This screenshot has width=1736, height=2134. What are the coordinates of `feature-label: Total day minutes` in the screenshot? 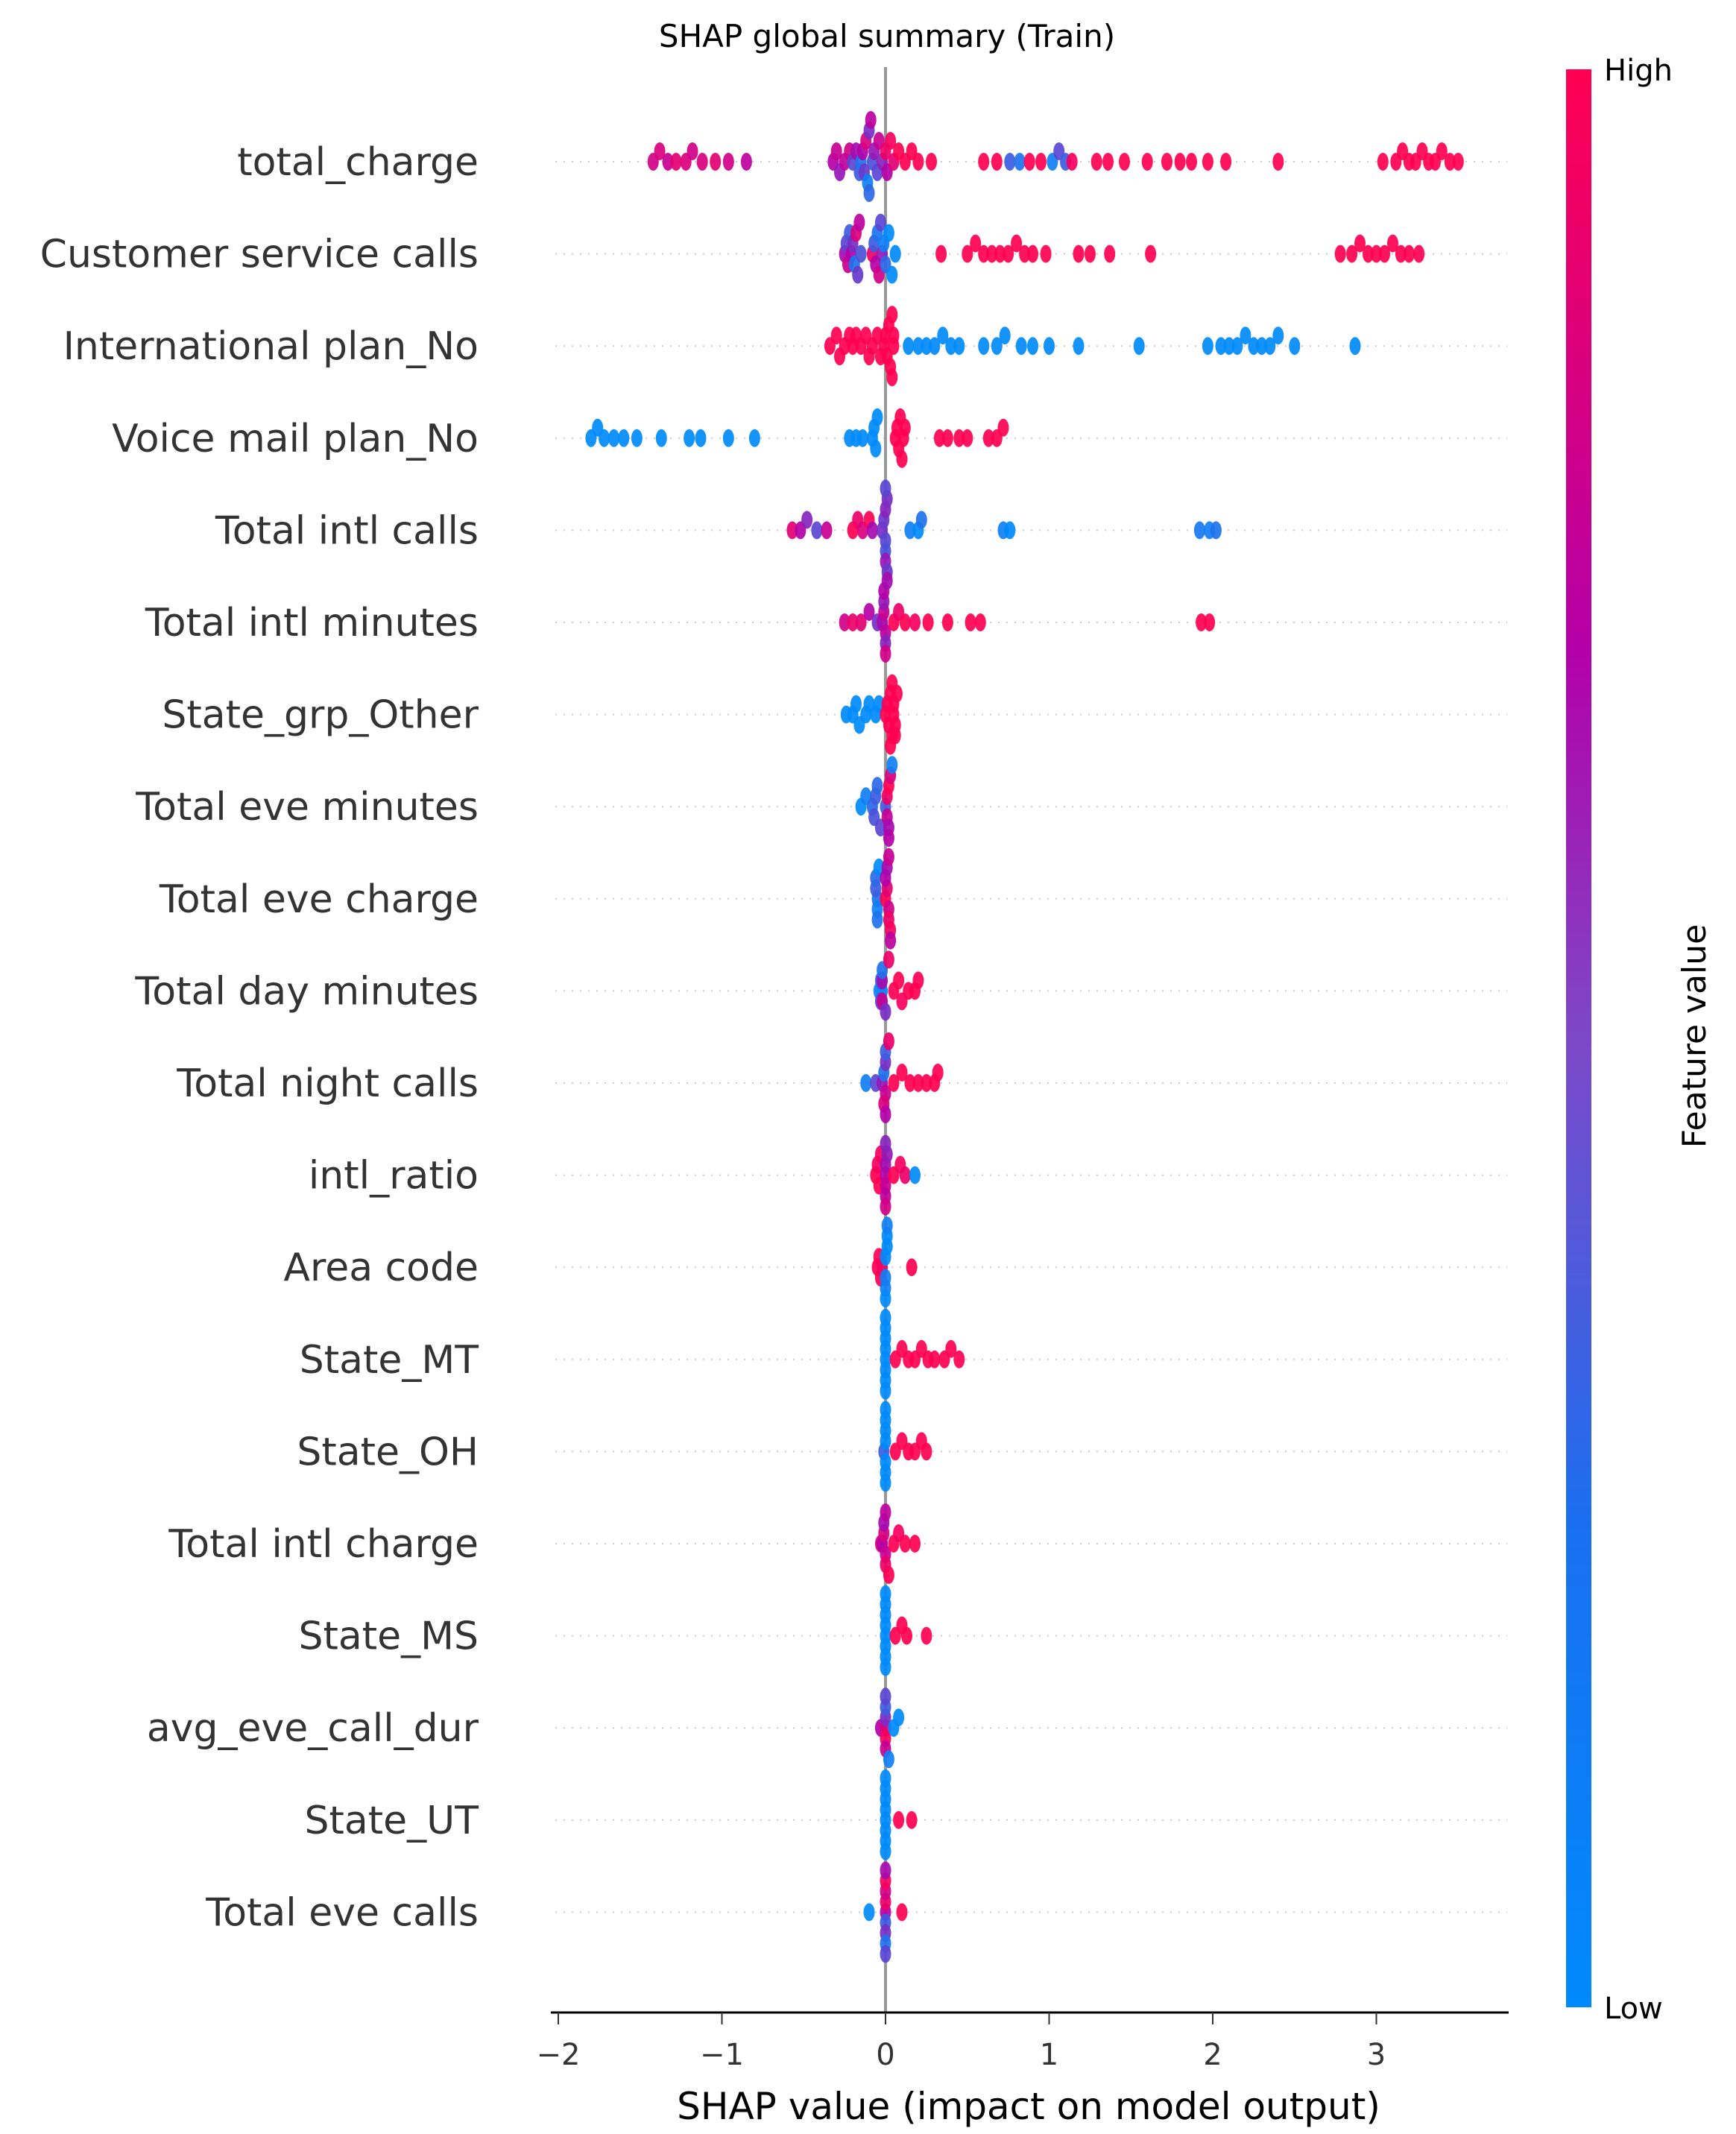 It's located at (307, 991).